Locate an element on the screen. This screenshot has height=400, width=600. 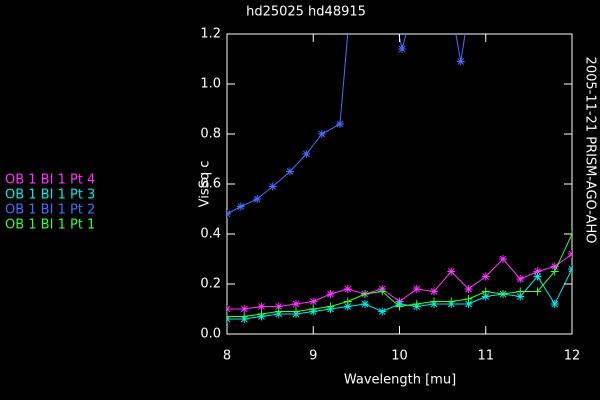
y-axis-label: VisSq c is located at coordinates (205, 184).